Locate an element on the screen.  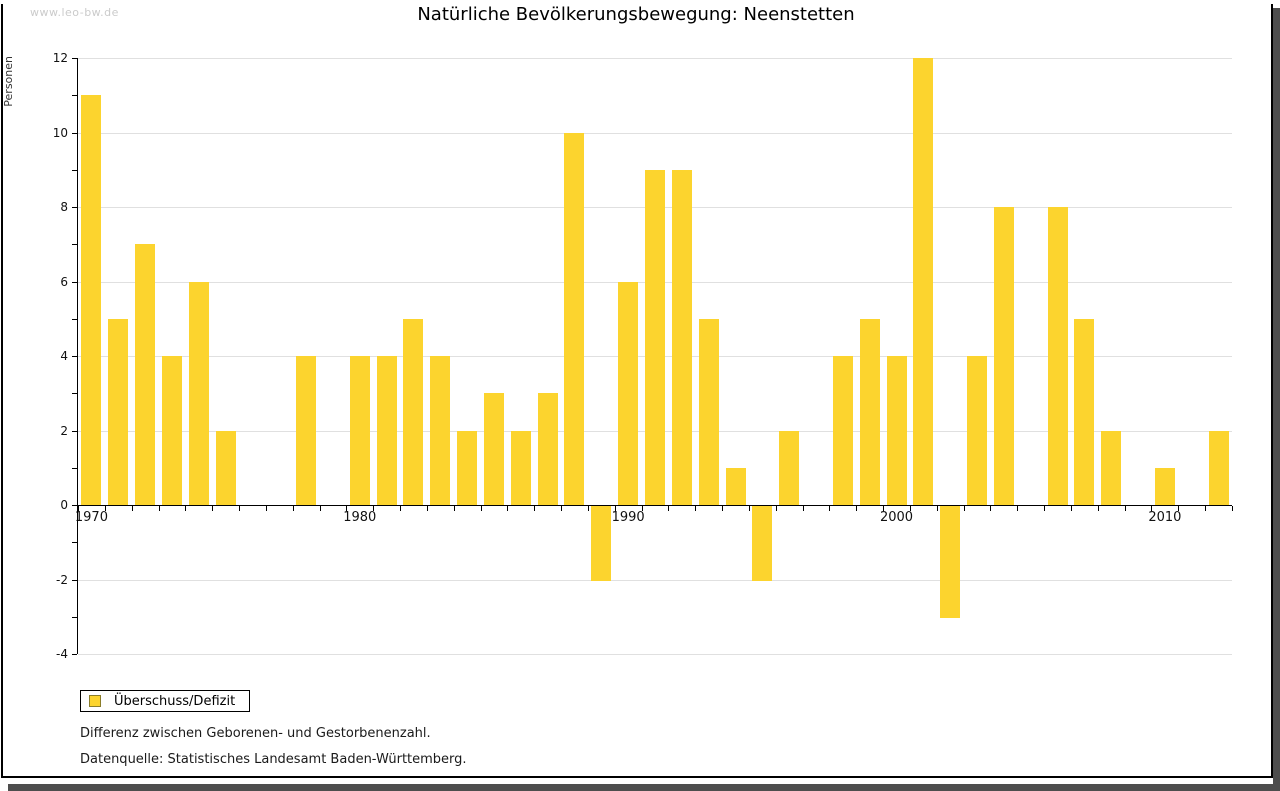
bar-1980 is located at coordinates (359, 430).